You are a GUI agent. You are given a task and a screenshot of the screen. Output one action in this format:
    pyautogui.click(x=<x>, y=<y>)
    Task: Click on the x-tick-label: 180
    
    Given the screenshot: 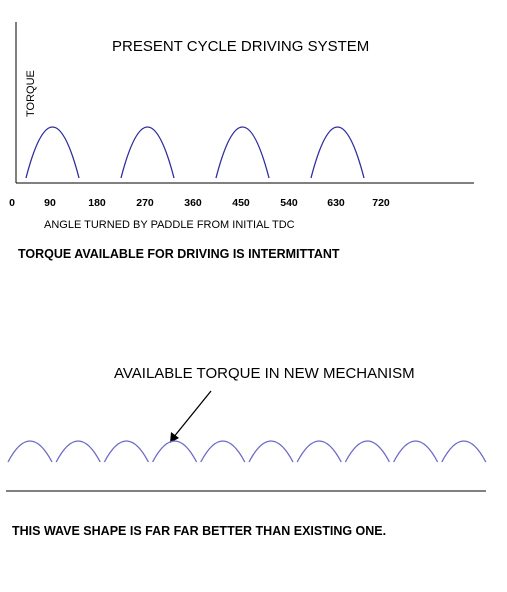 What is the action you would take?
    pyautogui.click(x=97, y=203)
    